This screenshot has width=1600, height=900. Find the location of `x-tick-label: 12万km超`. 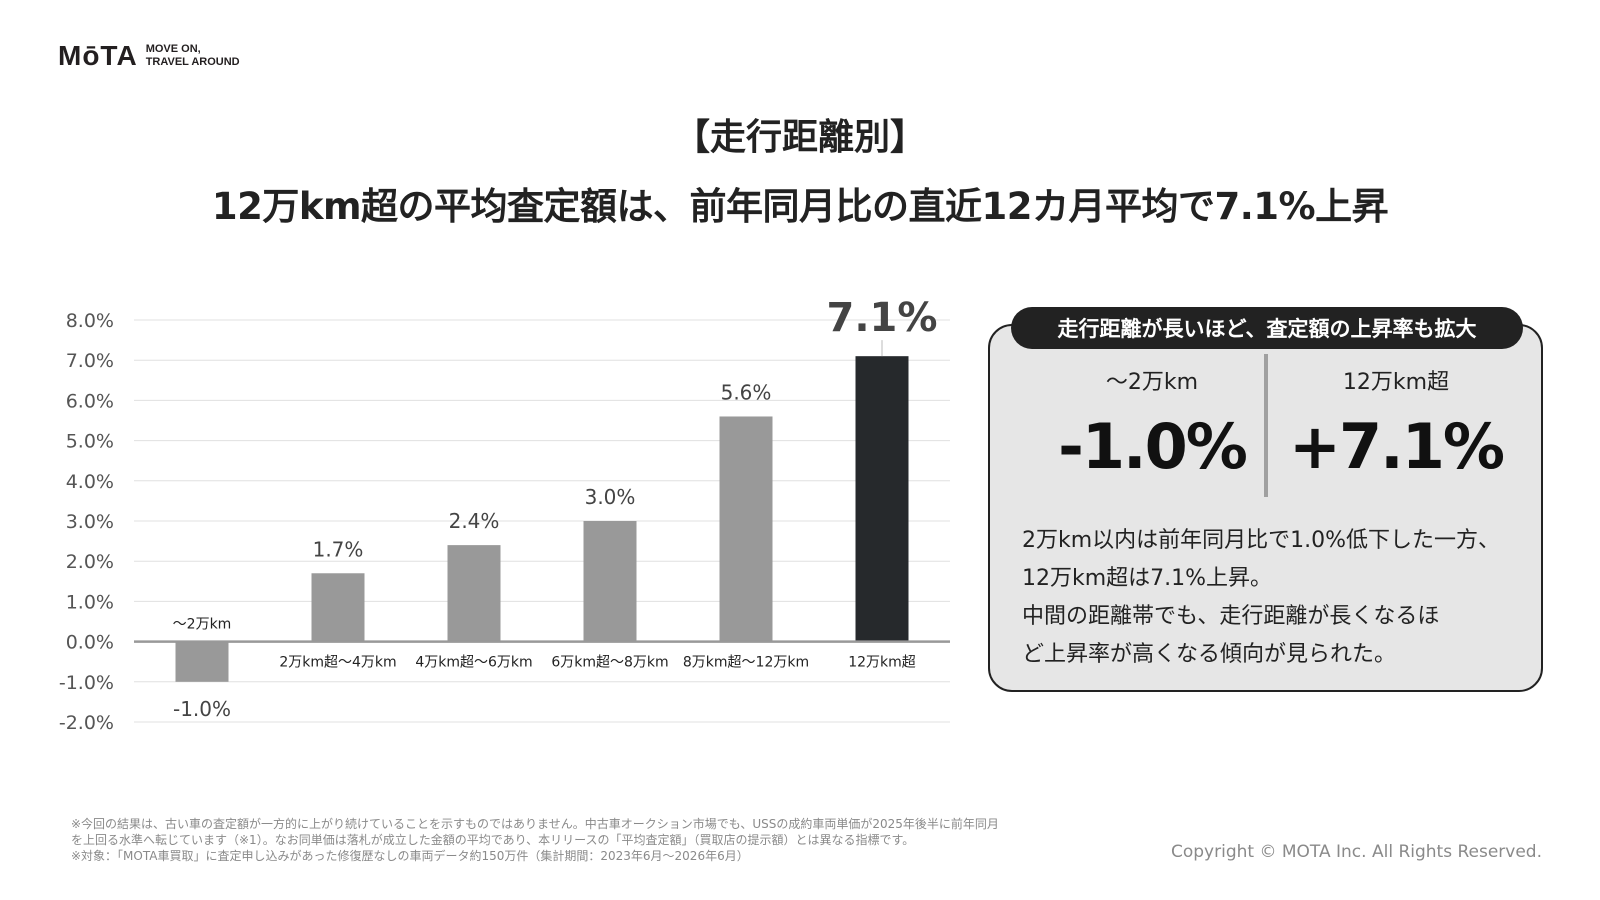

x-tick-label: 12万km超 is located at coordinates (882, 663).